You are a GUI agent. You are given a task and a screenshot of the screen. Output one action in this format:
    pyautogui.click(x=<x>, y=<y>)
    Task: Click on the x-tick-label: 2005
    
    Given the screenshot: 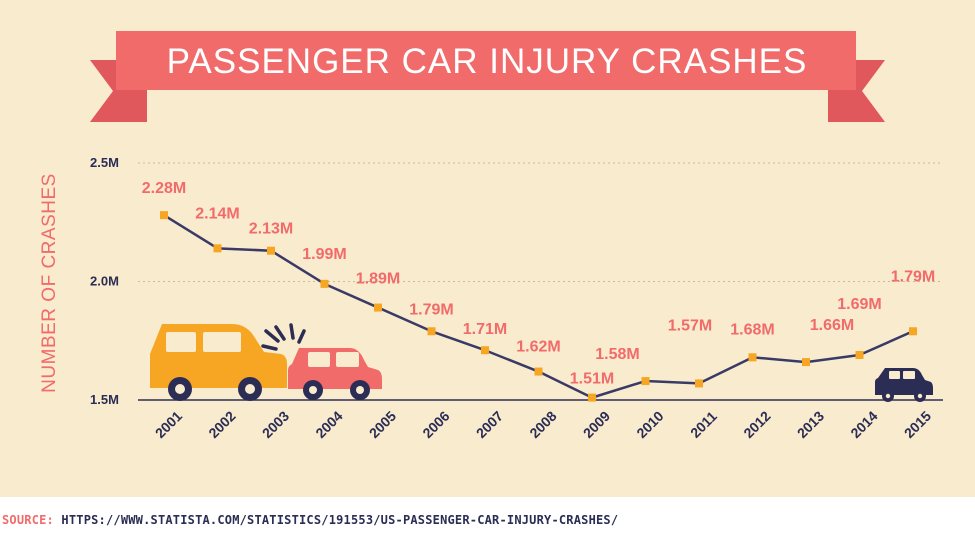 What is the action you would take?
    pyautogui.click(x=382, y=424)
    